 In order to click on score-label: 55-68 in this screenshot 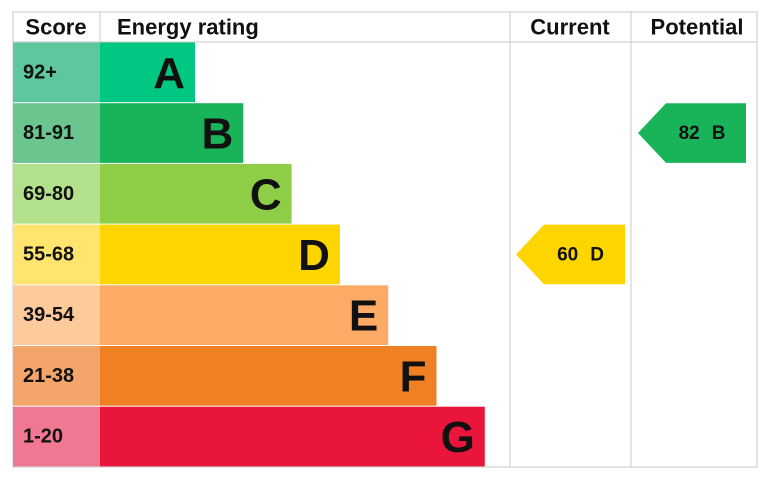, I will do `click(48, 254)`.